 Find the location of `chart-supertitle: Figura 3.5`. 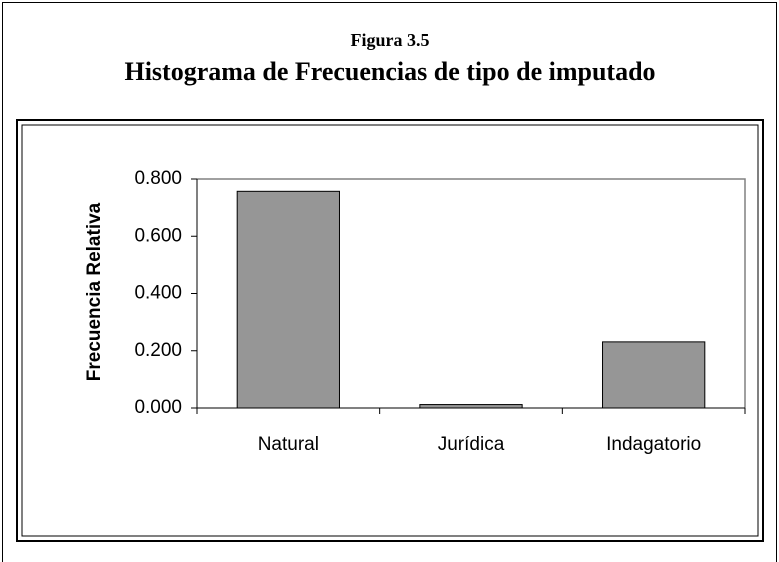

chart-supertitle: Figura 3.5 is located at coordinates (390, 40).